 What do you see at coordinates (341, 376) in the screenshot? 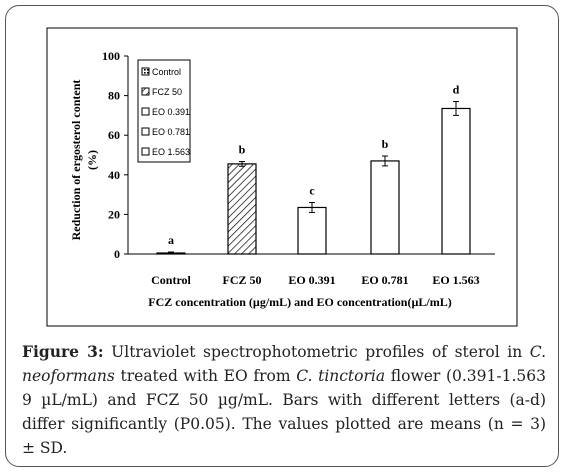
I see `caption-species-name: C. tinctoria` at bounding box center [341, 376].